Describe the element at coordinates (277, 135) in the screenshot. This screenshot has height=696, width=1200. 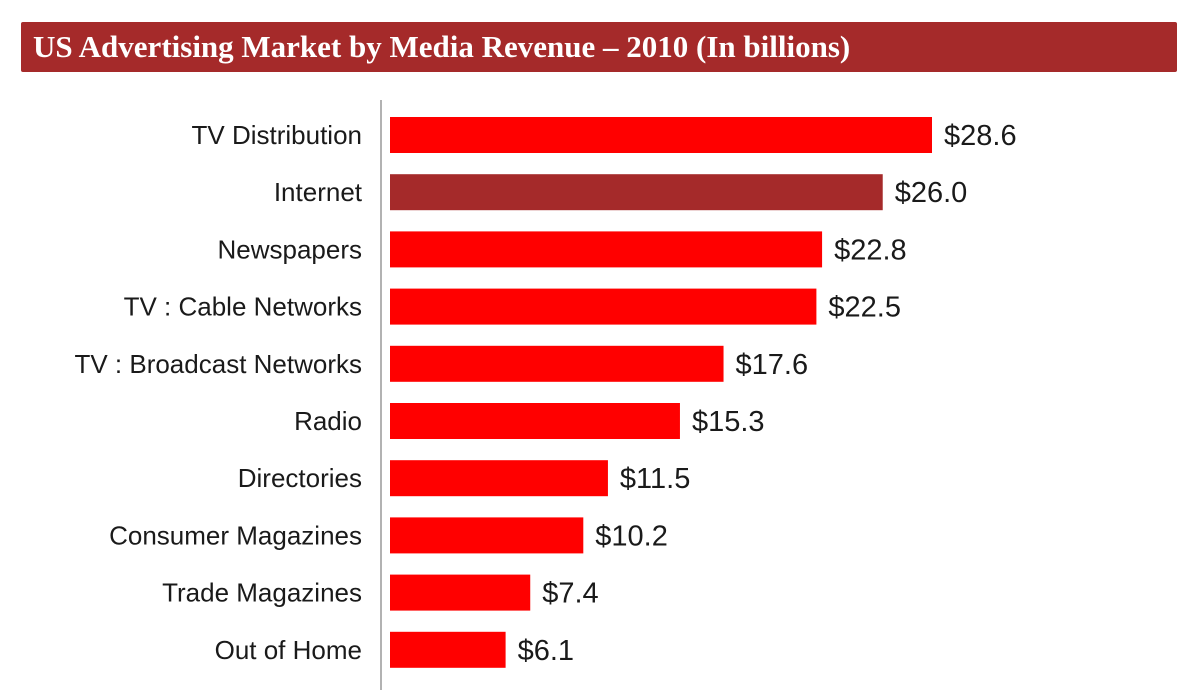
I see `category-label: TV Distribution` at that location.